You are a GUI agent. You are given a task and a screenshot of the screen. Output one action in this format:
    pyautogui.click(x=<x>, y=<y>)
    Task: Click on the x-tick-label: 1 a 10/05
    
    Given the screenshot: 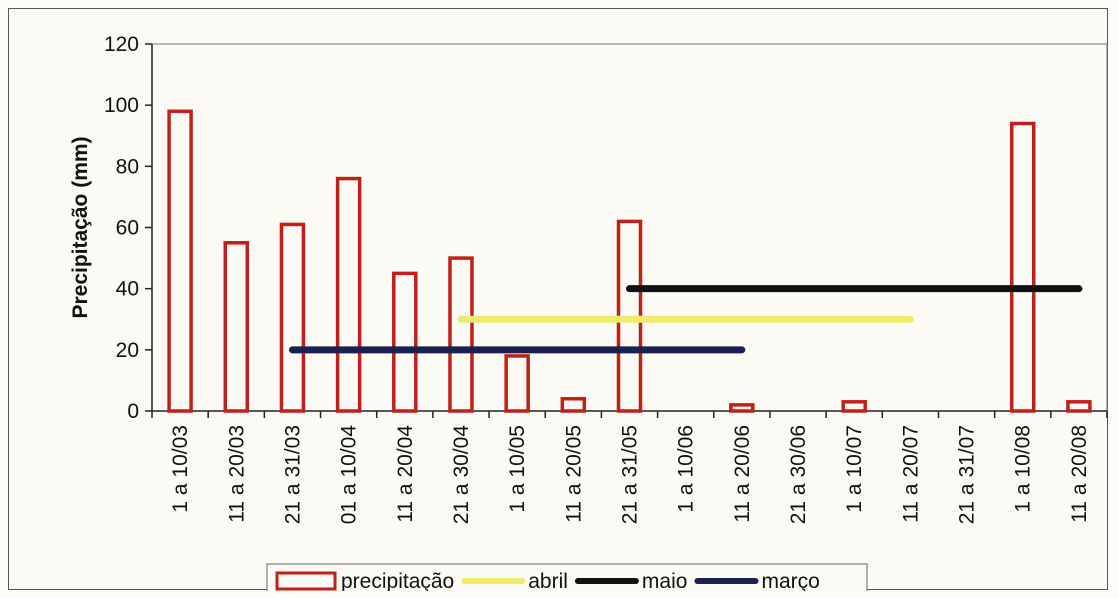 What is the action you would take?
    pyautogui.click(x=517, y=469)
    